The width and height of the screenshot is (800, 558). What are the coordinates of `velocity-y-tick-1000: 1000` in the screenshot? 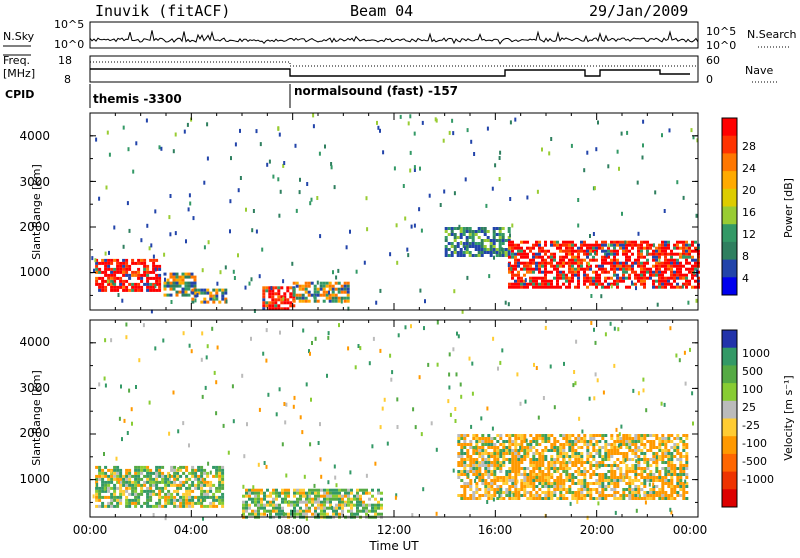 It's located at (34, 479).